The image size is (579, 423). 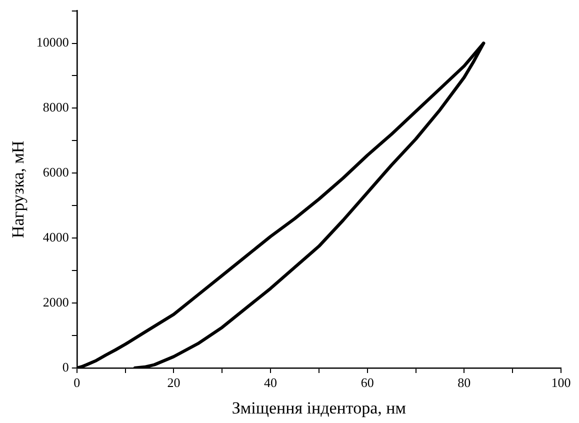 I want to click on x-axis-title: Зміщення індентора, нм, so click(x=319, y=408).